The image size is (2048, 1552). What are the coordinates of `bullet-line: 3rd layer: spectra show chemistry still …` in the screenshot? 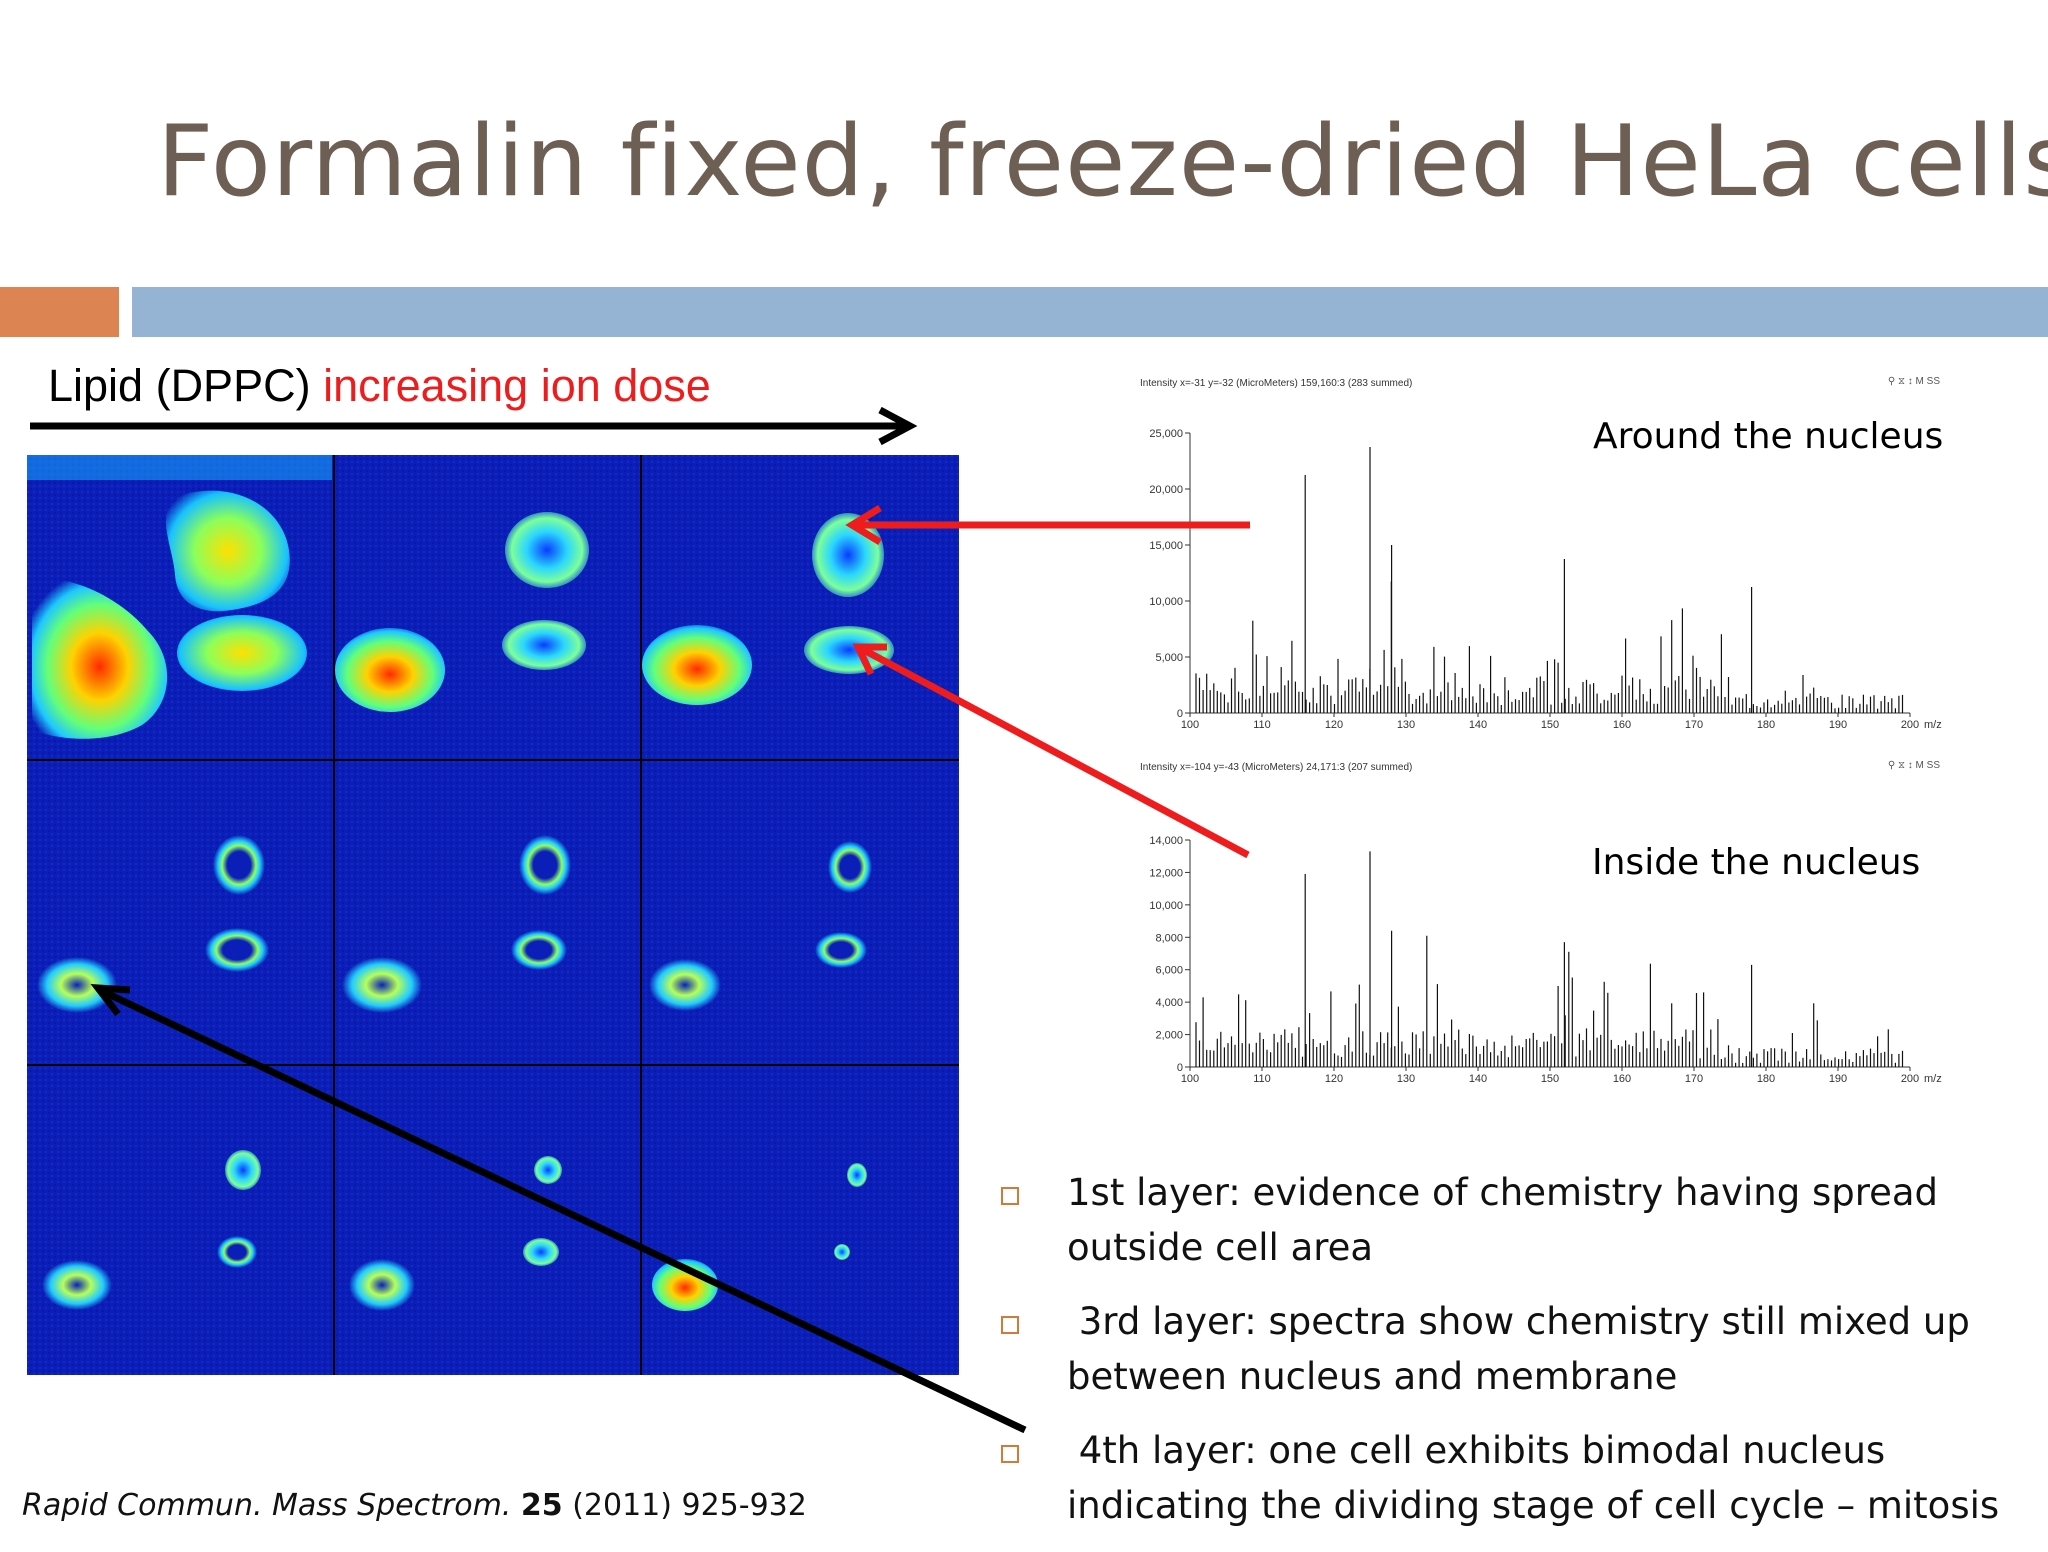 It's located at (1518, 1321).